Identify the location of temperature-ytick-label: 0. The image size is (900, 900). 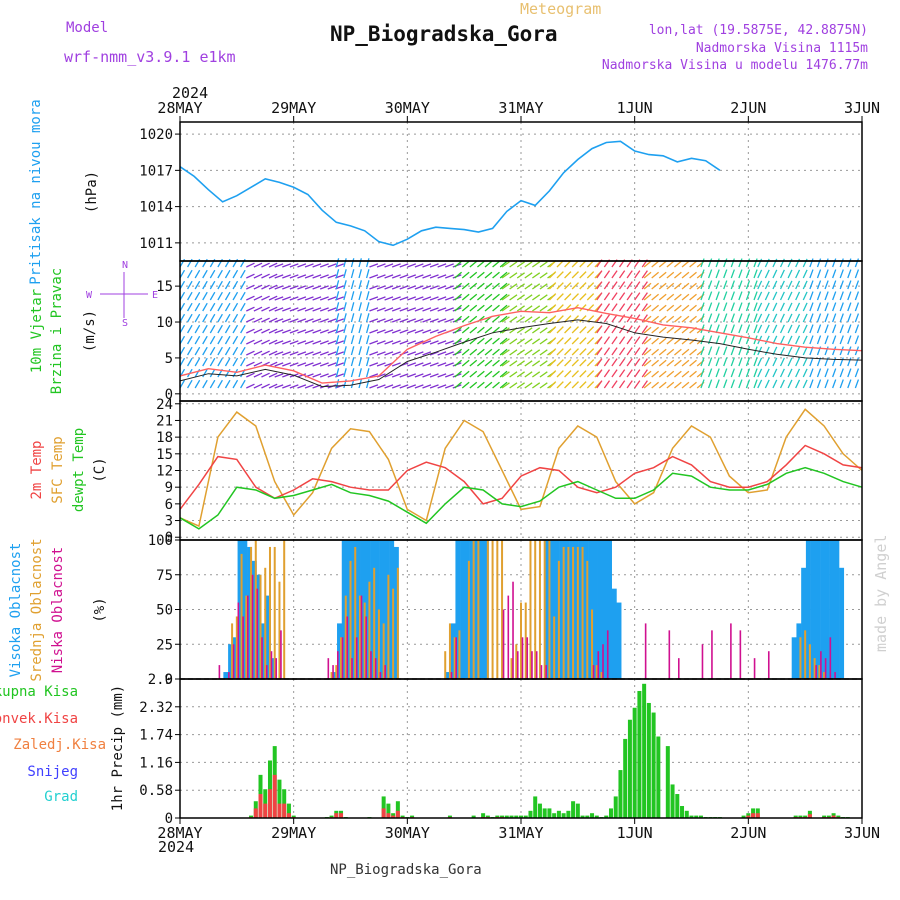
(169, 538).